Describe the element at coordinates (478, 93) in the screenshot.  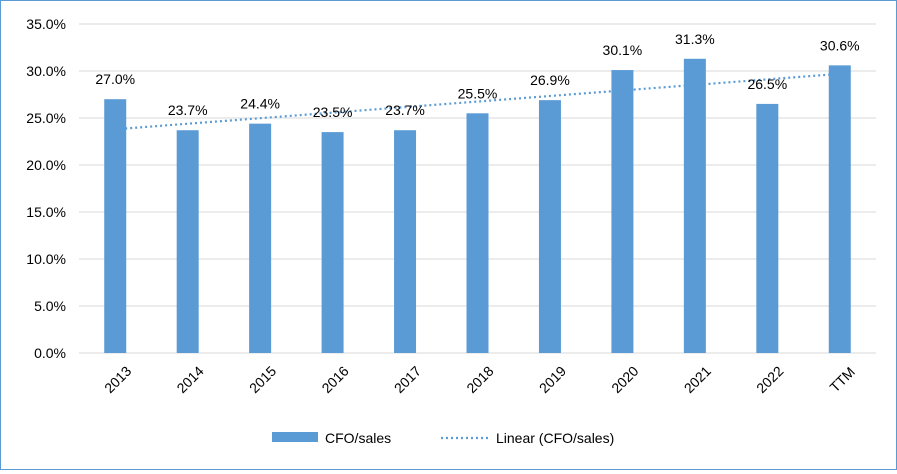
I see `data-label: 25.5%` at that location.